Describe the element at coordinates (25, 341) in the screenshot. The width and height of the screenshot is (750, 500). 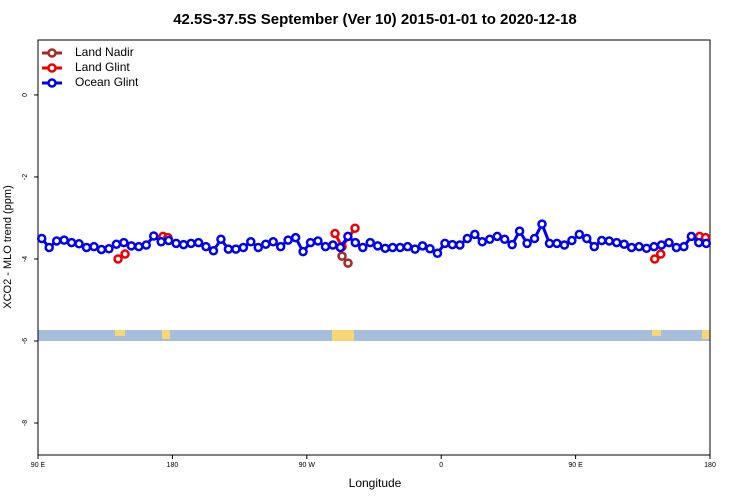
I see `y-tick-label: -6` at that location.